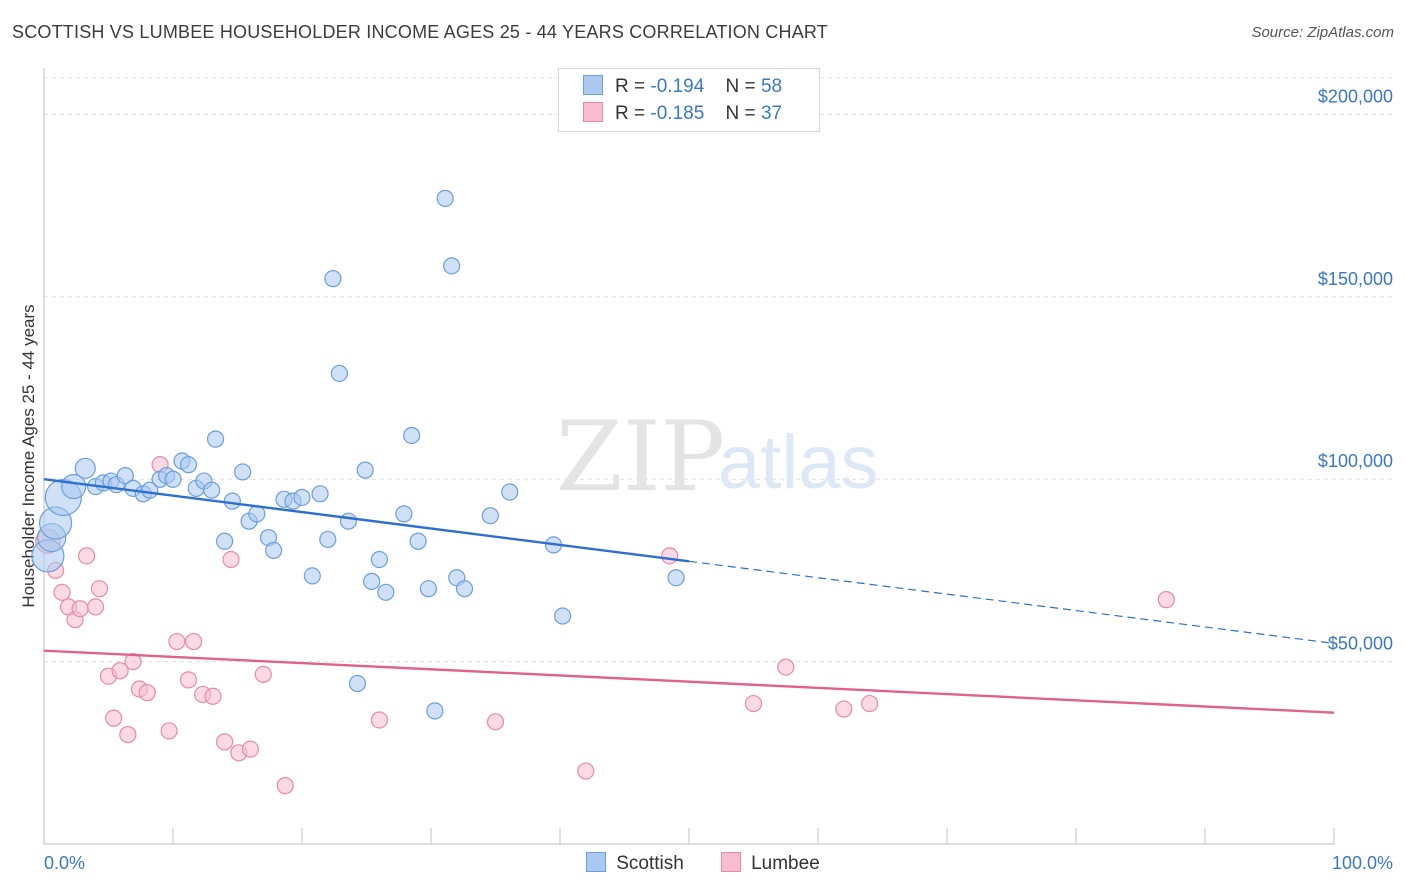 This screenshot has height=892, width=1406. I want to click on legend-label-lumbee: Lumbee, so click(785, 863).